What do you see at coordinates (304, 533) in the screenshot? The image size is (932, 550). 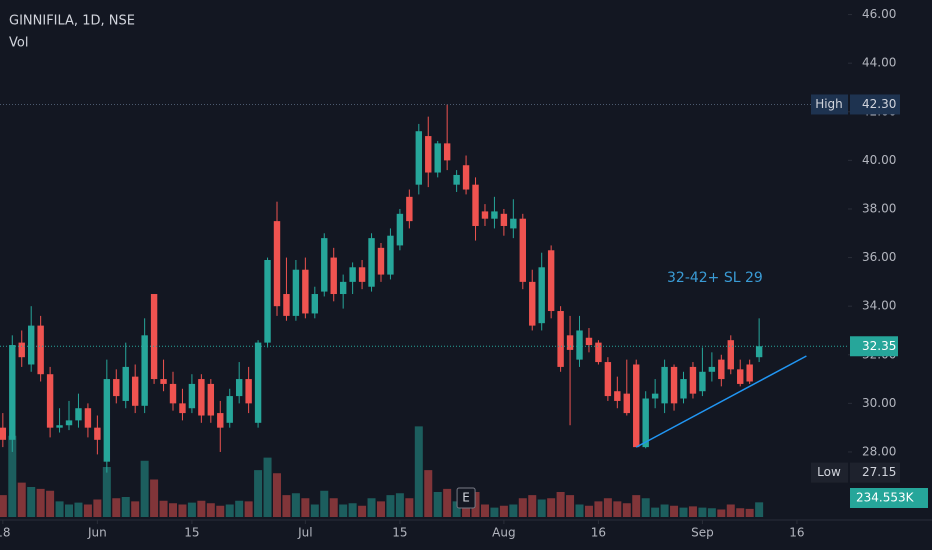 I see `x-tick-label: Jul` at bounding box center [304, 533].